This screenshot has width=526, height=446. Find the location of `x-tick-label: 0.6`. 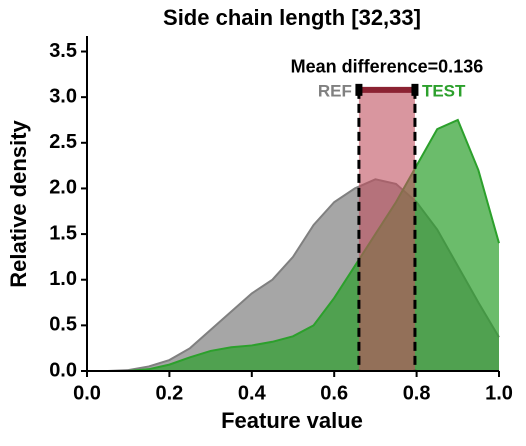

x-tick-label: 0.6 is located at coordinates (334, 393).